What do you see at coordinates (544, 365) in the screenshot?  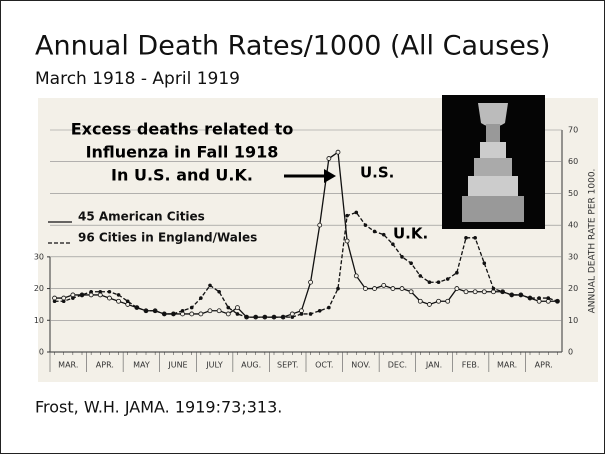 I see `x-tick-label: APR.` at bounding box center [544, 365].